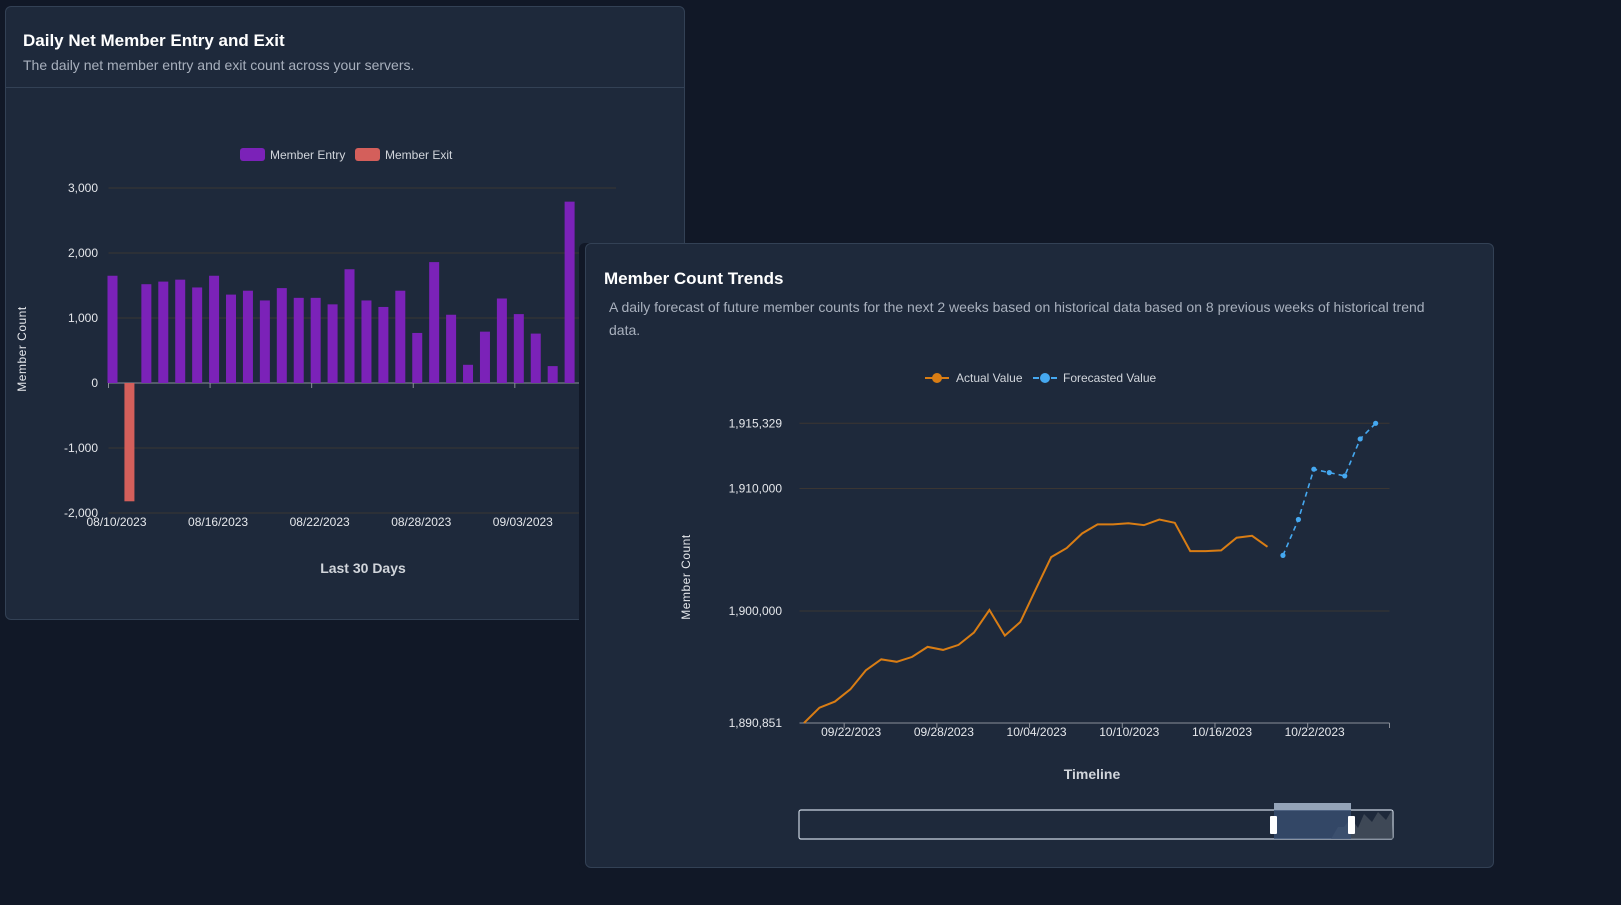 The width and height of the screenshot is (1621, 905). Describe the element at coordinates (694, 278) in the screenshot. I see `panel-title: Member Count Trends` at that location.